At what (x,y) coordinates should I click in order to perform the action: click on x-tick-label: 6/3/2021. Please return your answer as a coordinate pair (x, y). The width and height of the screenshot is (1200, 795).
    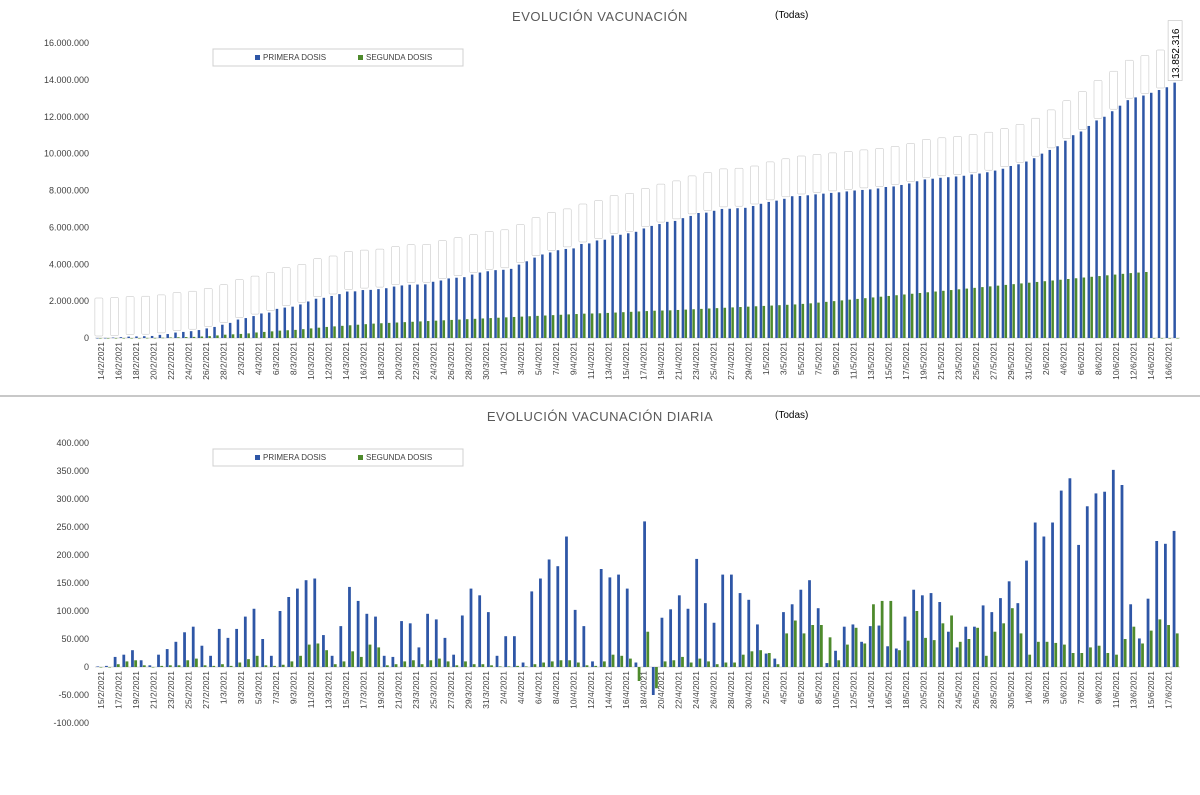
    Looking at the image, I should click on (276, 358).